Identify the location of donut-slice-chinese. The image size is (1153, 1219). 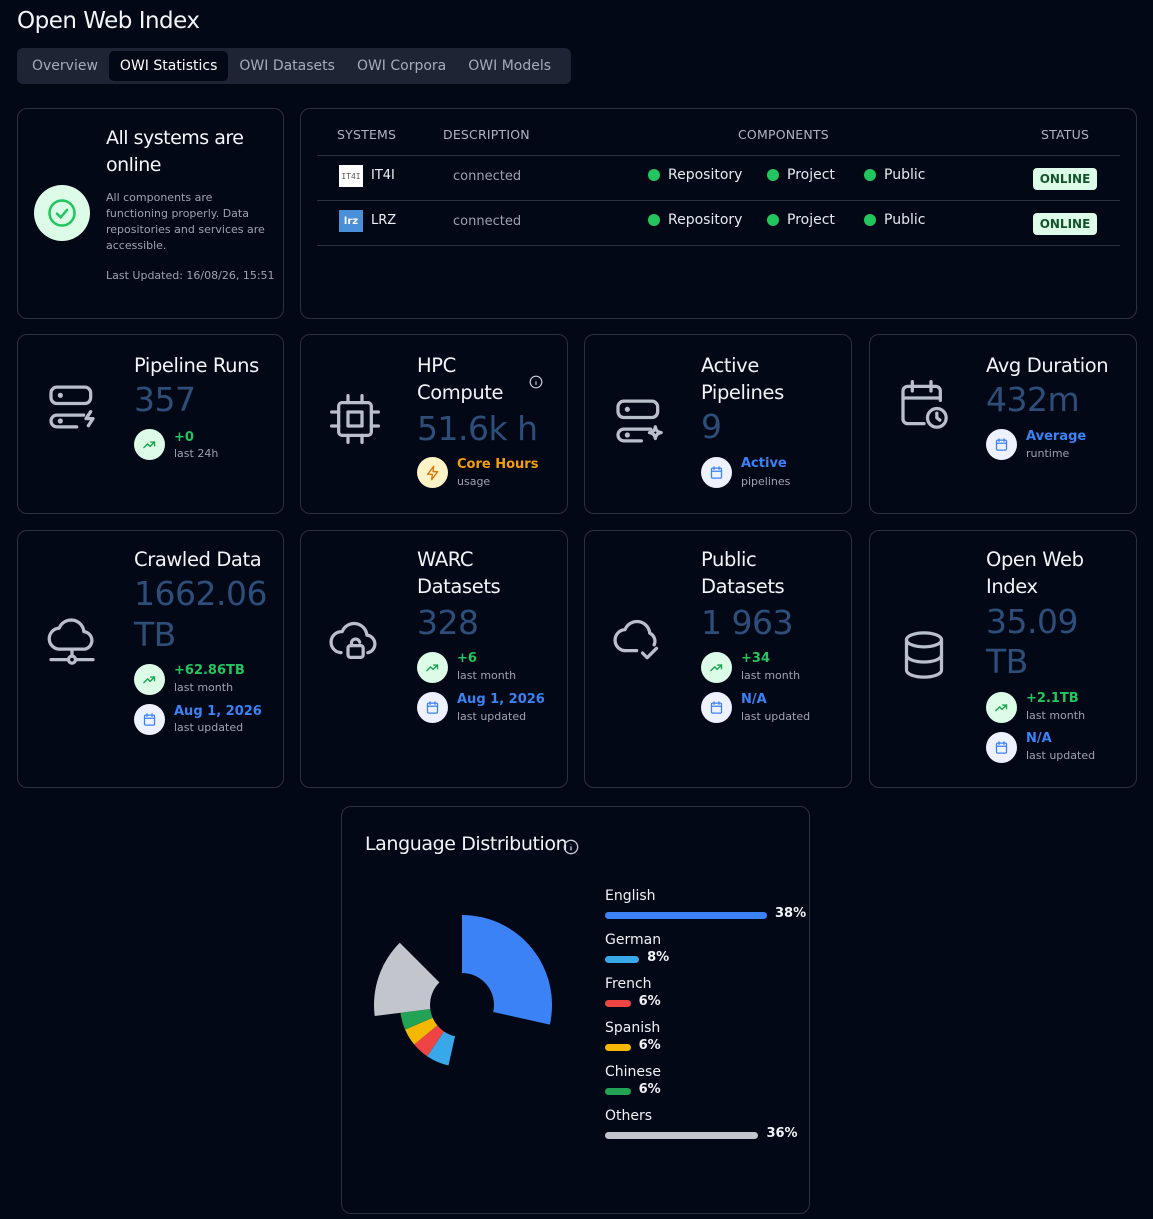
(416, 1019).